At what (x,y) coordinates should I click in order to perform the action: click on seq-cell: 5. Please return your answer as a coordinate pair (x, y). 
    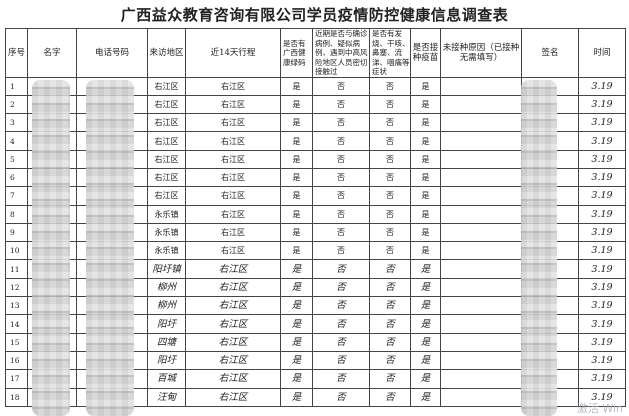
    Looking at the image, I should click on (16, 159).